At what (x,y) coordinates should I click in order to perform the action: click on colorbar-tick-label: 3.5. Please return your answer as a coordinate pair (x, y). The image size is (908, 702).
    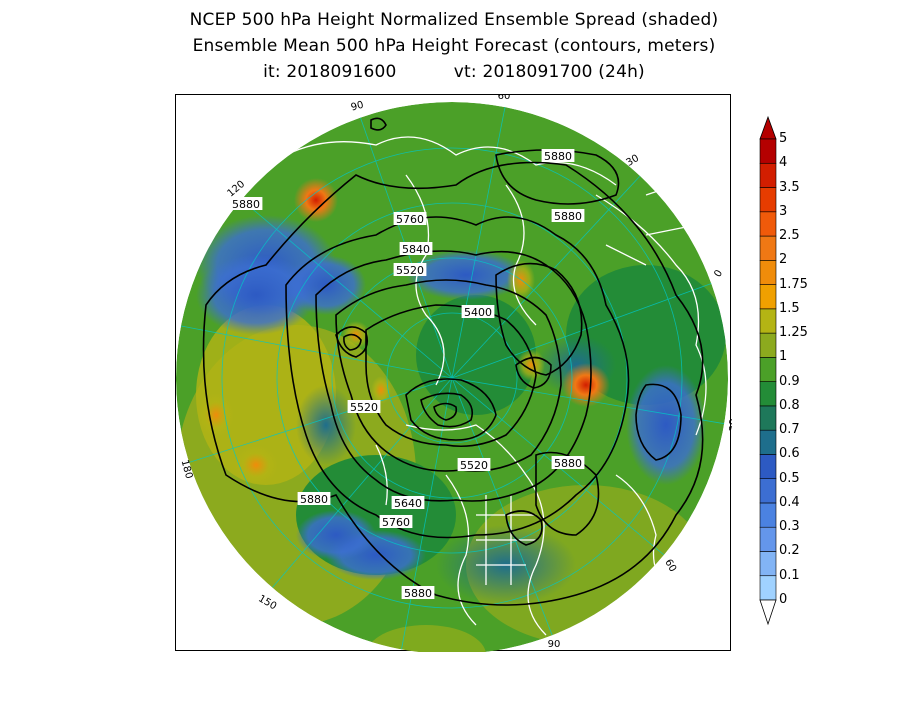
    Looking at the image, I should click on (789, 187).